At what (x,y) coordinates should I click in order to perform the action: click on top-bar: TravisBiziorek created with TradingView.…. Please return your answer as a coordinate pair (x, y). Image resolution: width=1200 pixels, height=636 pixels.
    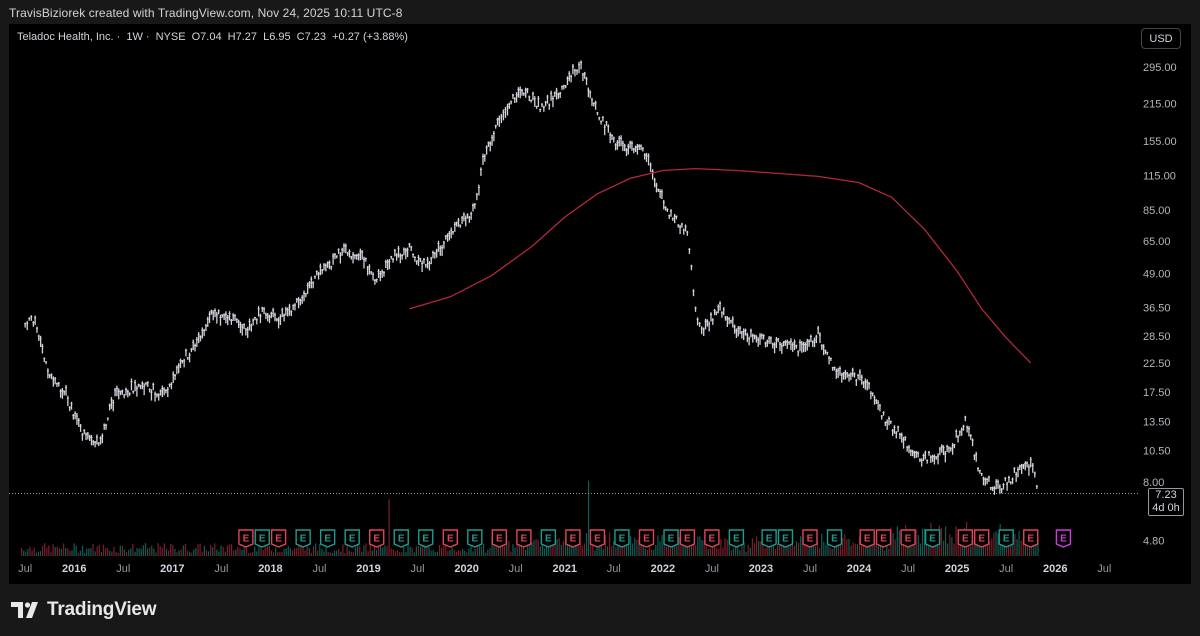
    Looking at the image, I should click on (600, 12).